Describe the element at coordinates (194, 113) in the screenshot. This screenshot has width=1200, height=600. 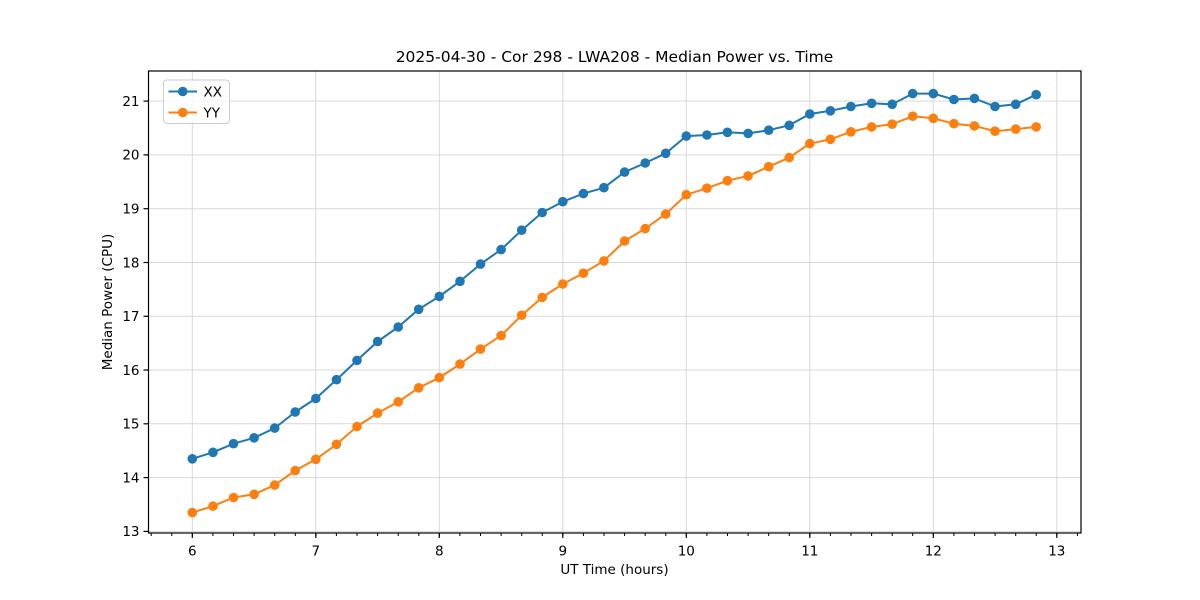
I see `legend-entry-YY: YY` at that location.